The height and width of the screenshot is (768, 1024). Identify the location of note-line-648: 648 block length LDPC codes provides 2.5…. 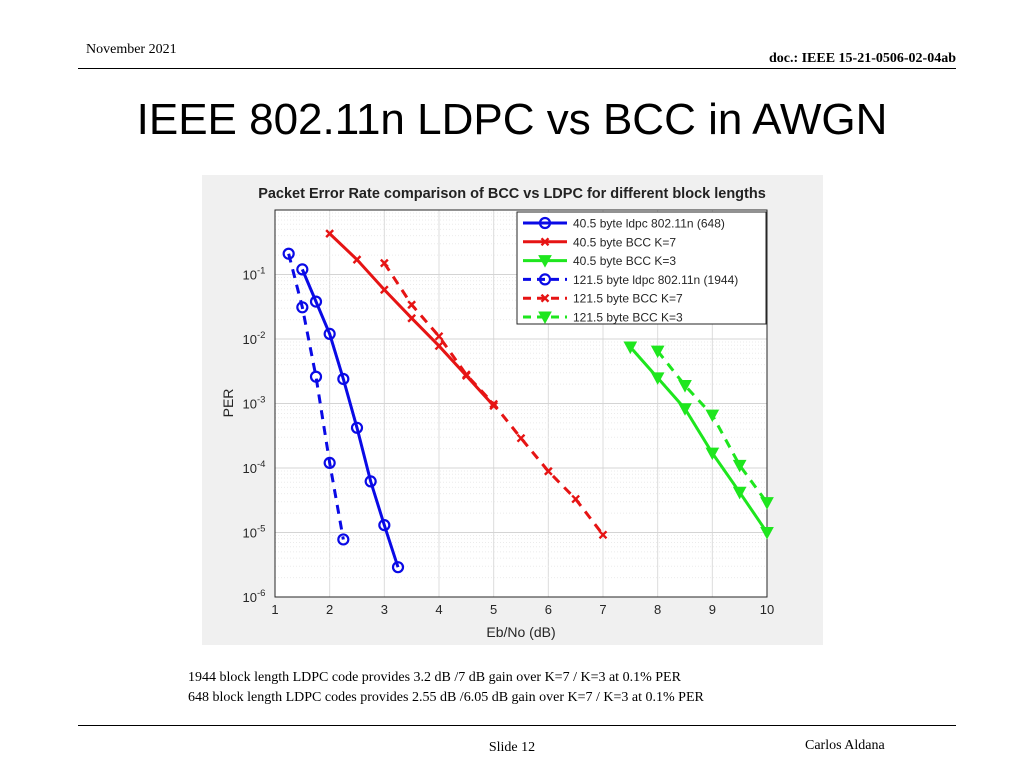
(446, 697).